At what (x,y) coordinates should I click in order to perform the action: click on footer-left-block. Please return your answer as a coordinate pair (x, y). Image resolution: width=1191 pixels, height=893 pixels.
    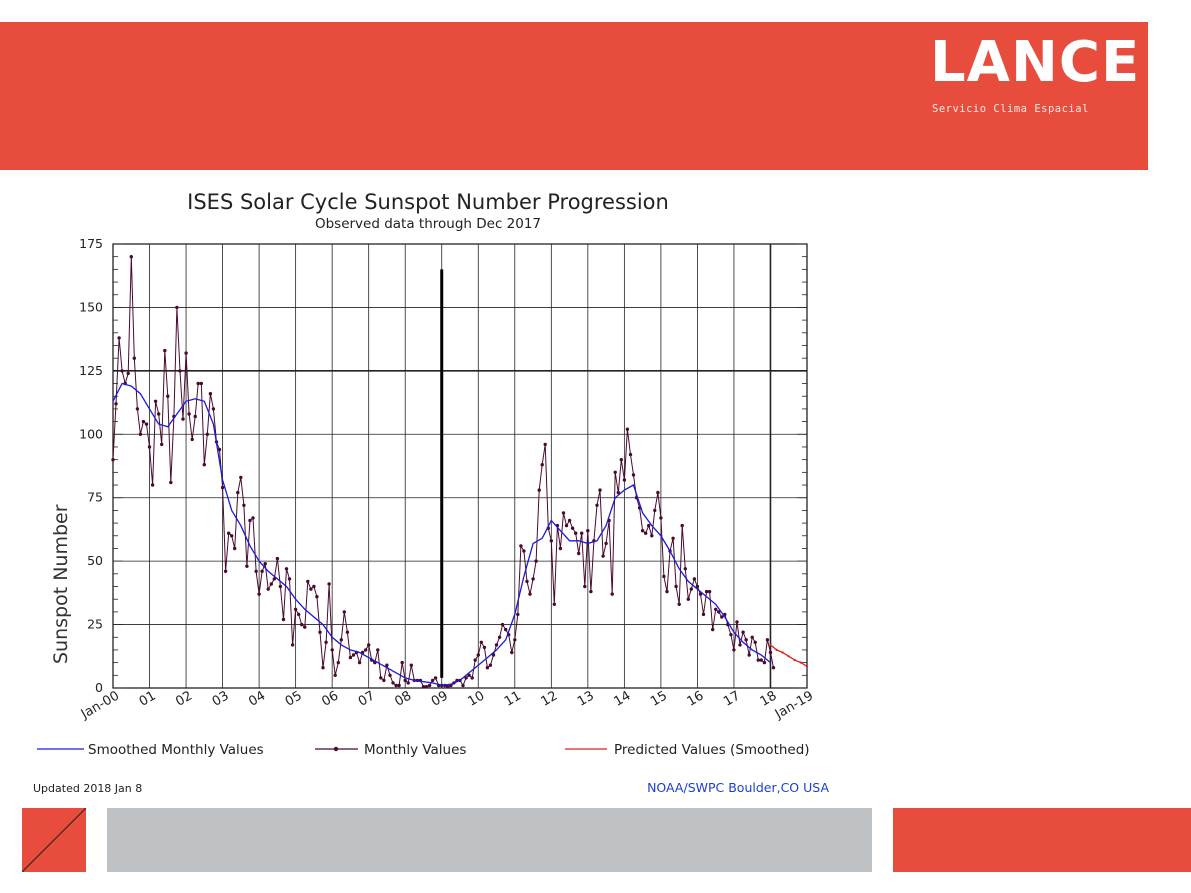
    Looking at the image, I should click on (54, 840).